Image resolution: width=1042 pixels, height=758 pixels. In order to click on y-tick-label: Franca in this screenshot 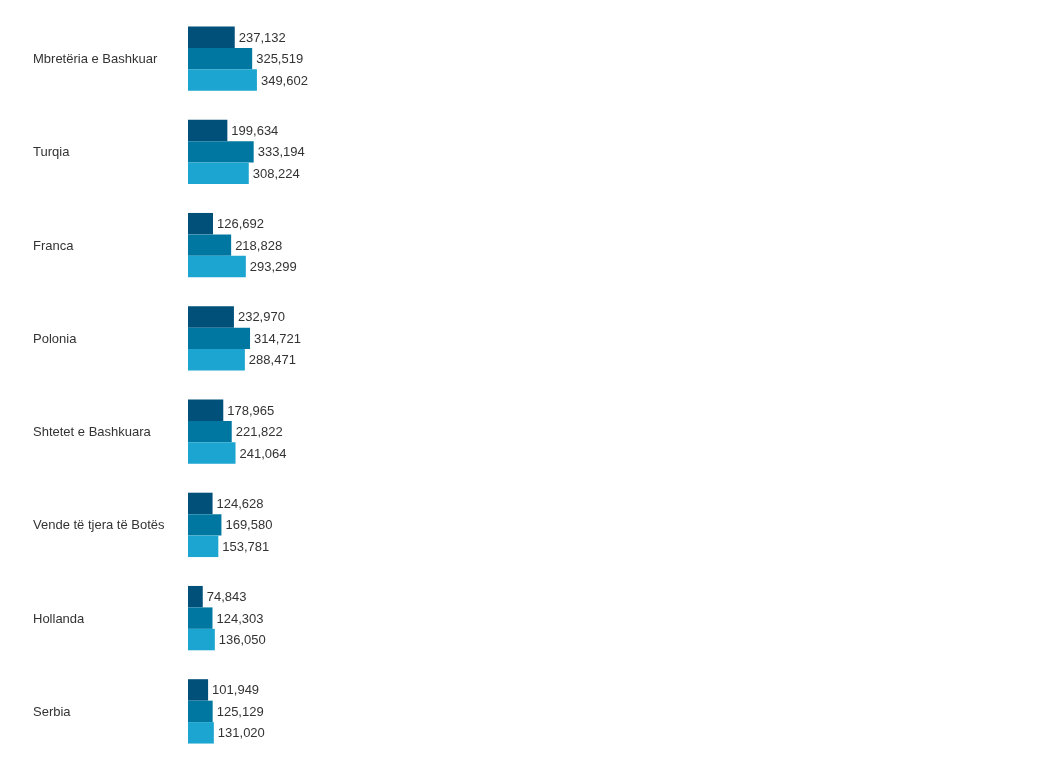, I will do `click(54, 245)`.